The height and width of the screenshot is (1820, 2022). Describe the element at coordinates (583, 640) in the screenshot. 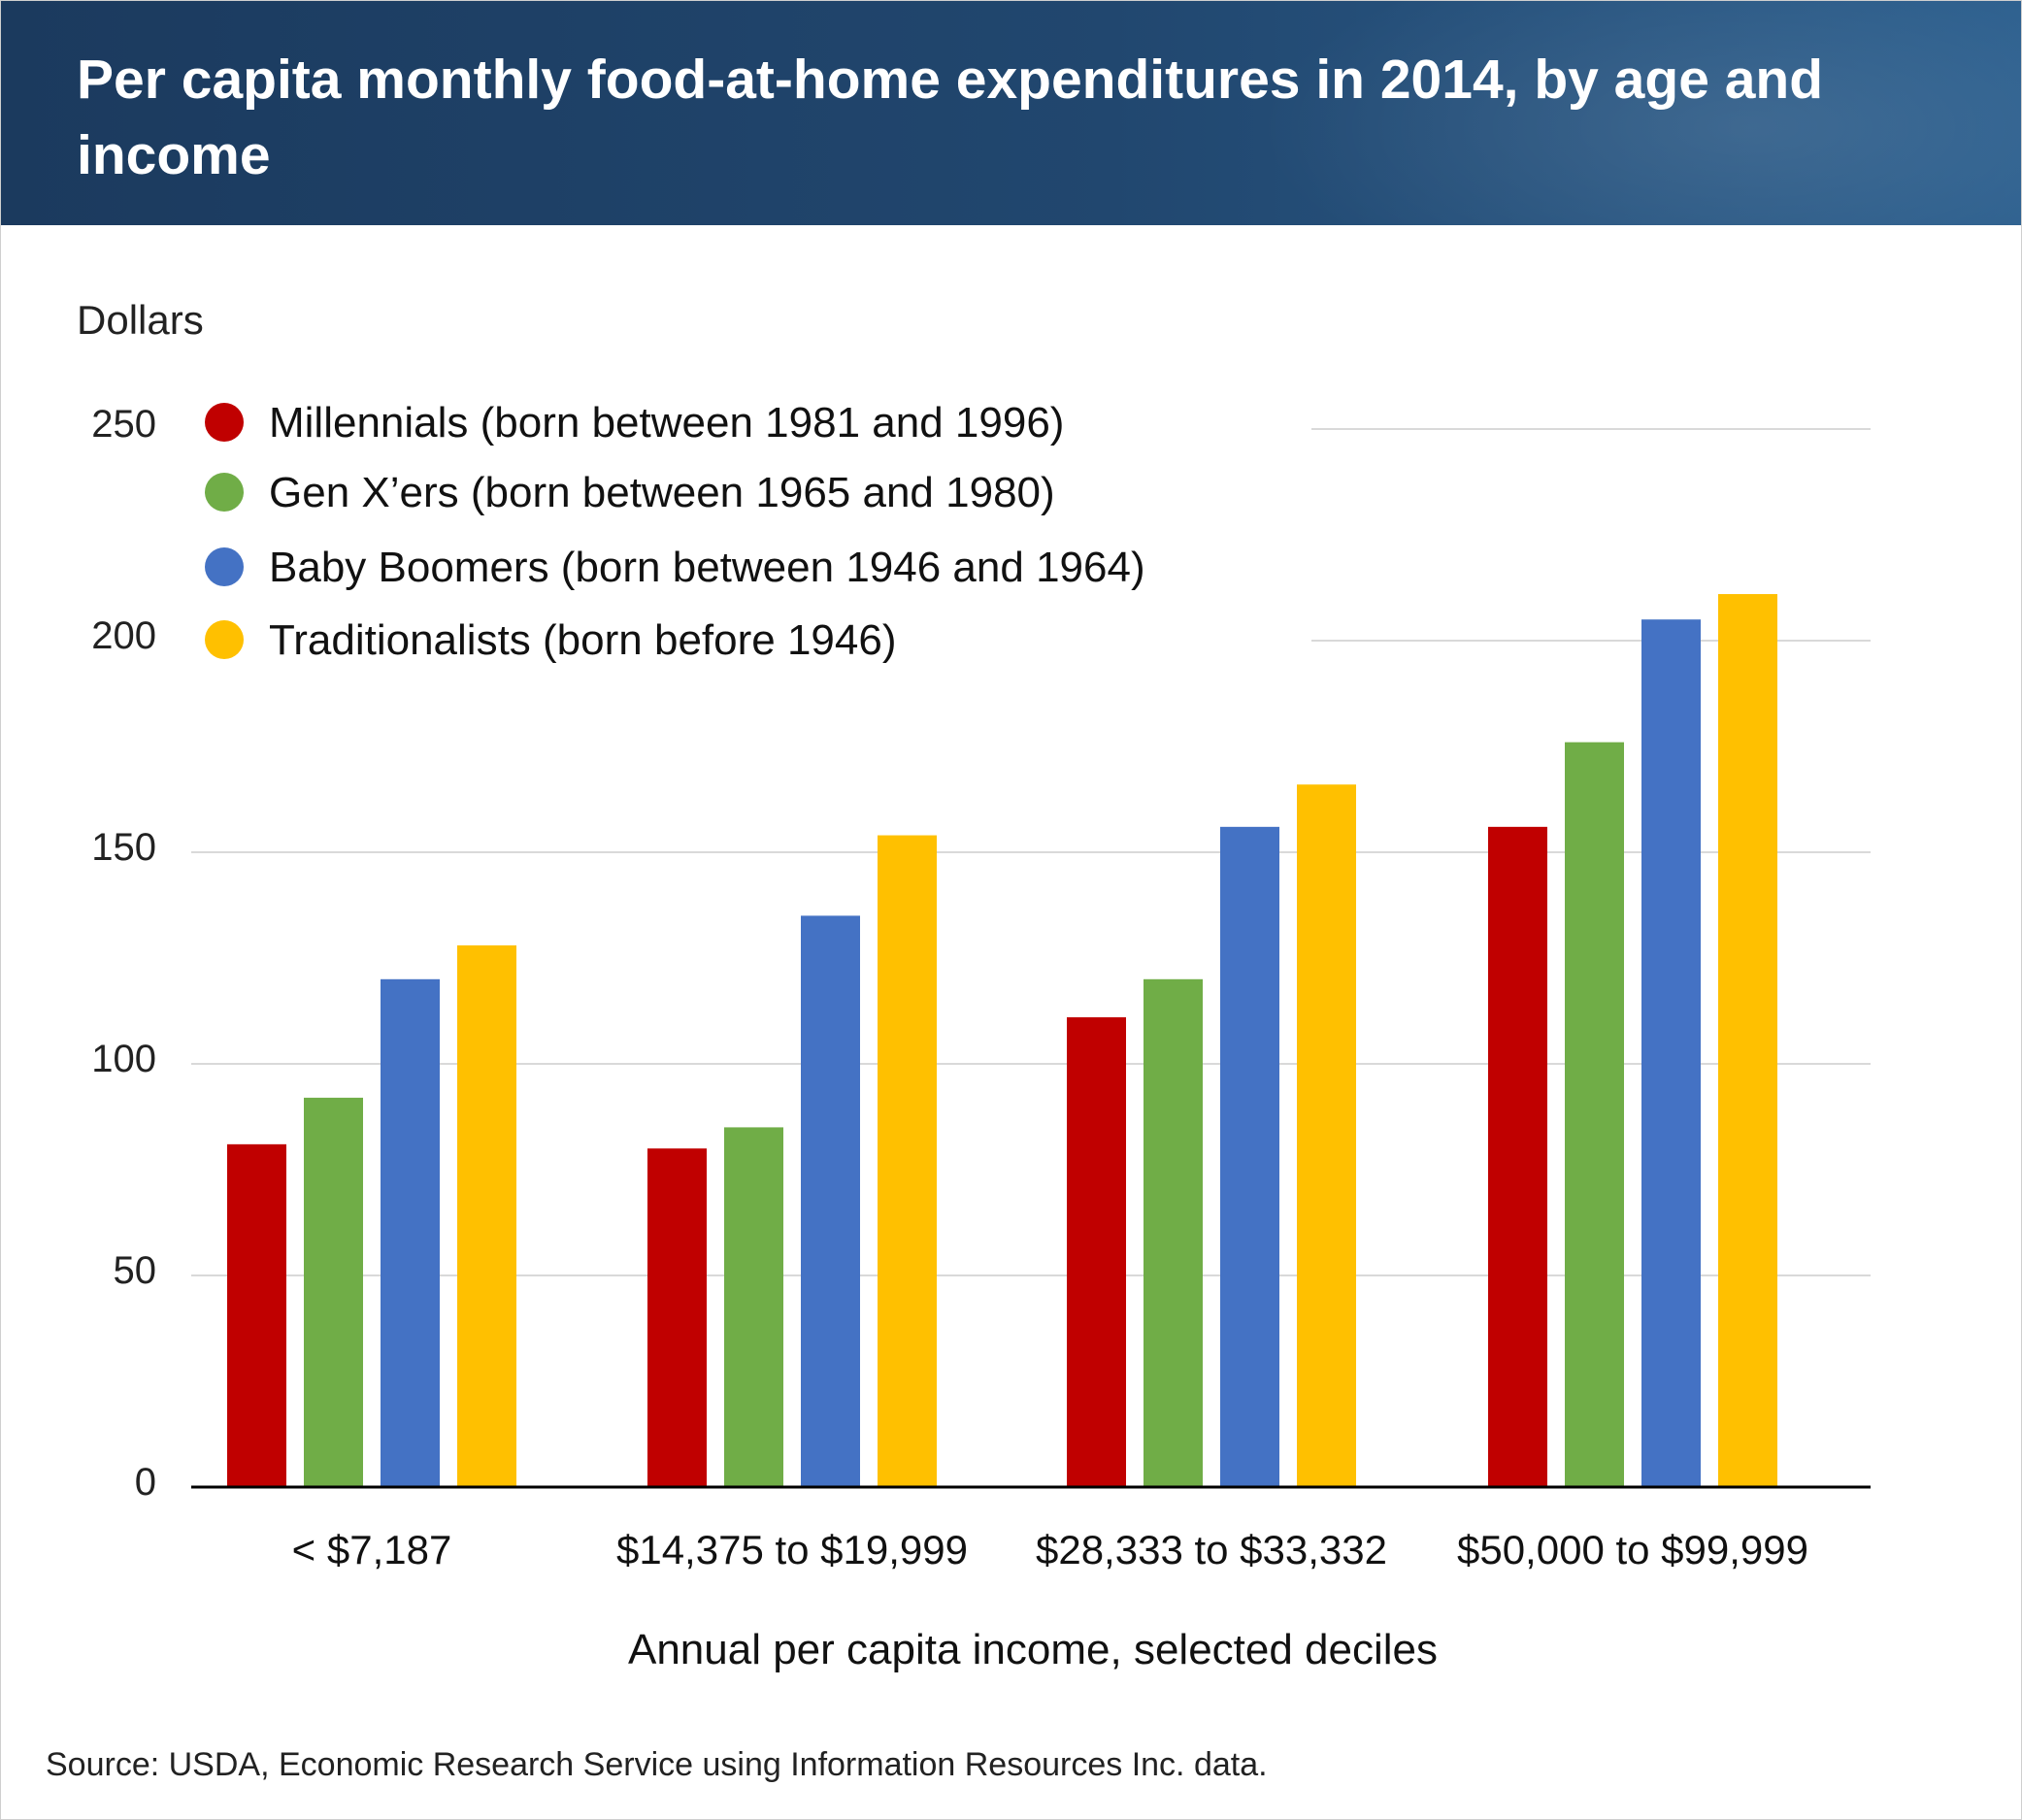

I see `legend-label: Traditionalists (born before 1946)` at that location.